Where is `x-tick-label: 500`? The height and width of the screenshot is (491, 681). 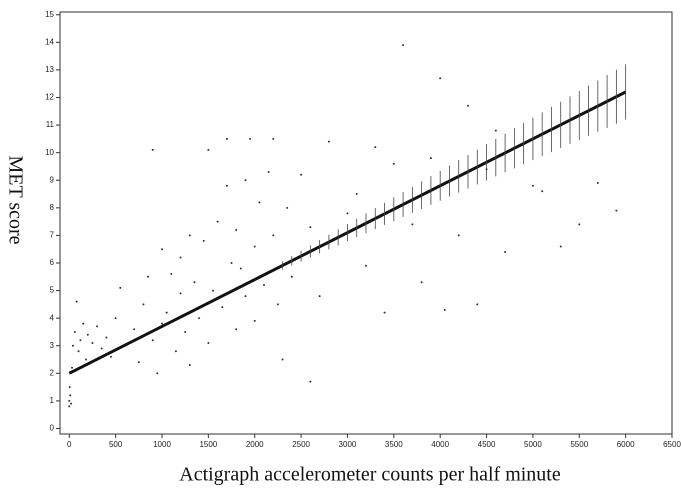
x-tick-label: 500 is located at coordinates (116, 444).